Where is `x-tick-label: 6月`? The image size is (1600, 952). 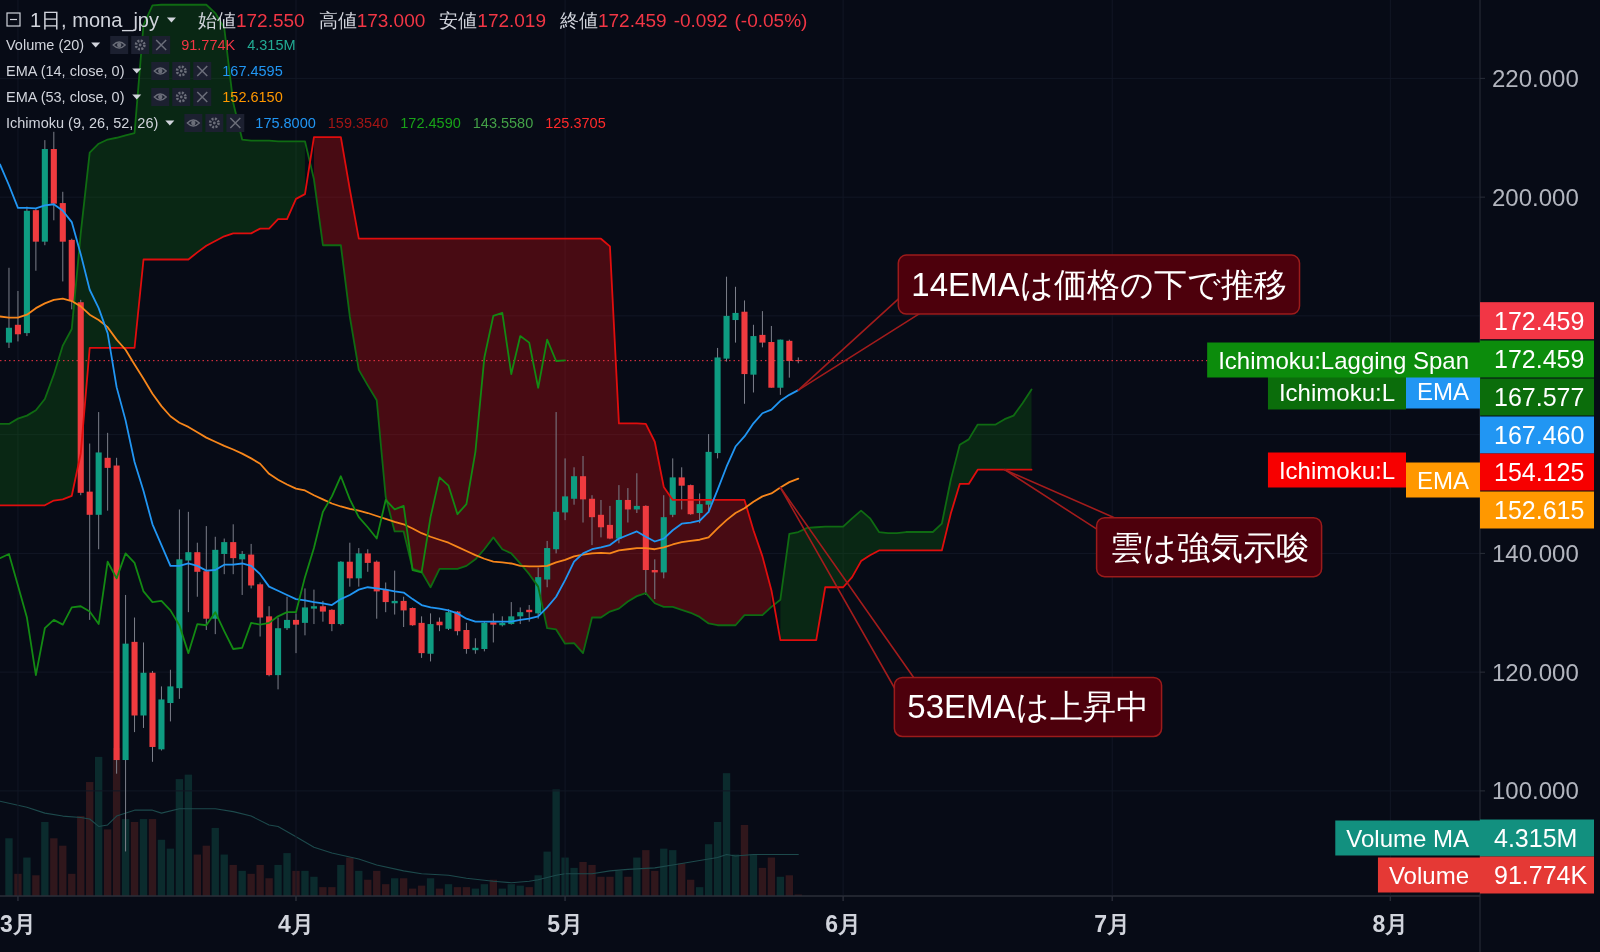 x-tick-label: 6月 is located at coordinates (843, 924).